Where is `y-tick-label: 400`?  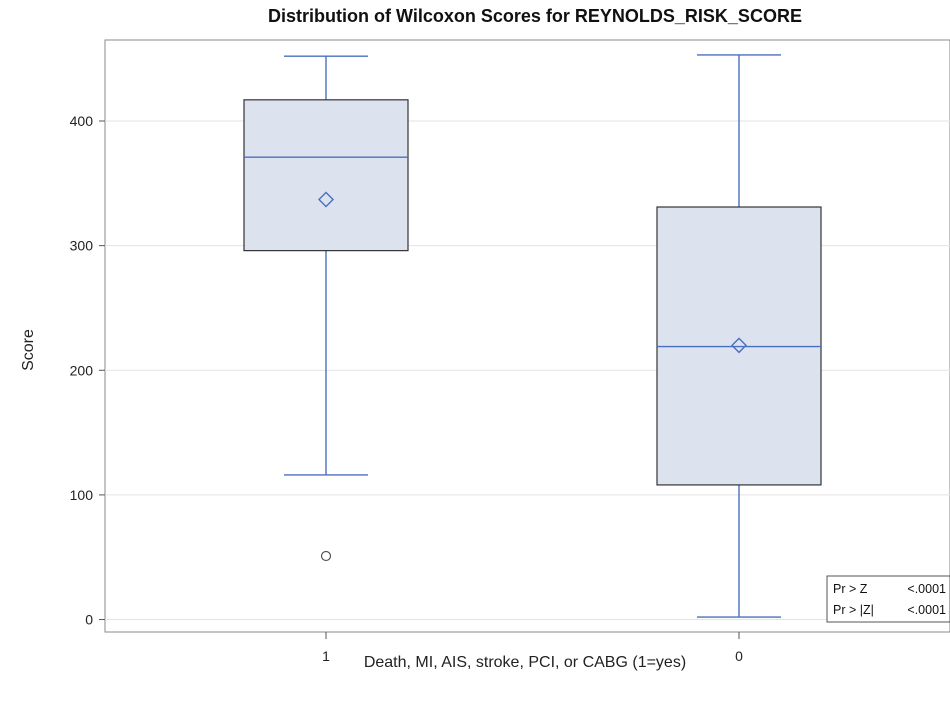
y-tick-label: 400 is located at coordinates (82, 121).